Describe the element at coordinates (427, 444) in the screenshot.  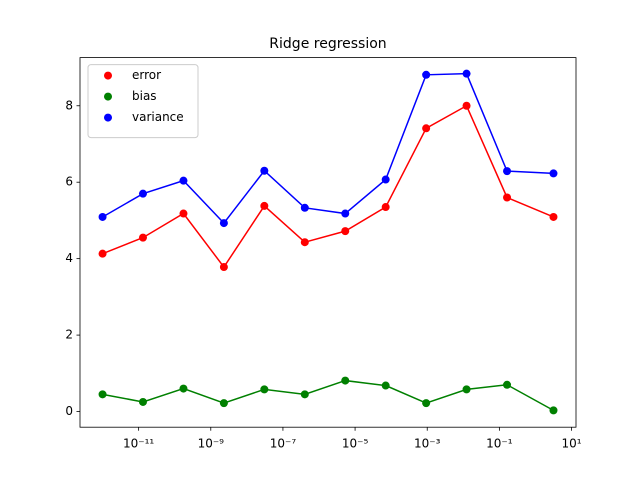
I see `x-tick-label: 10⁻³` at that location.